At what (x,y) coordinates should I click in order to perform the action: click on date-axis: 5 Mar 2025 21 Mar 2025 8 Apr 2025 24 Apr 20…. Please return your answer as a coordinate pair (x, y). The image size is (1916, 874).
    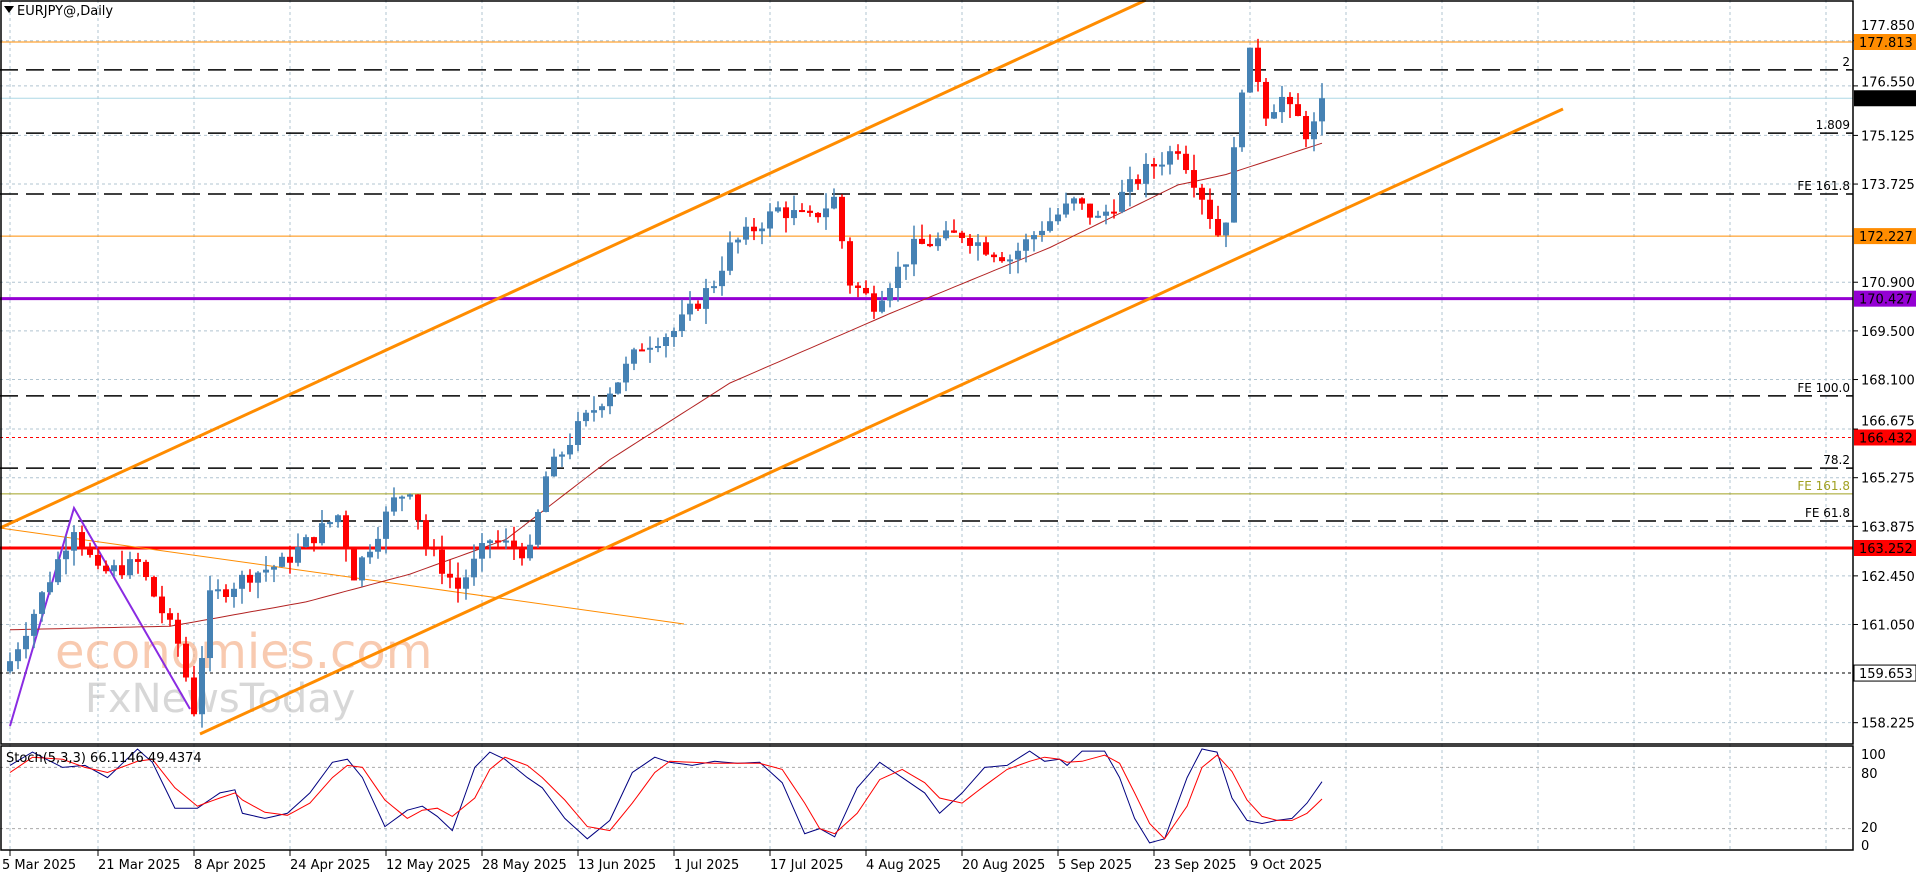
    Looking at the image, I should click on (662, 861).